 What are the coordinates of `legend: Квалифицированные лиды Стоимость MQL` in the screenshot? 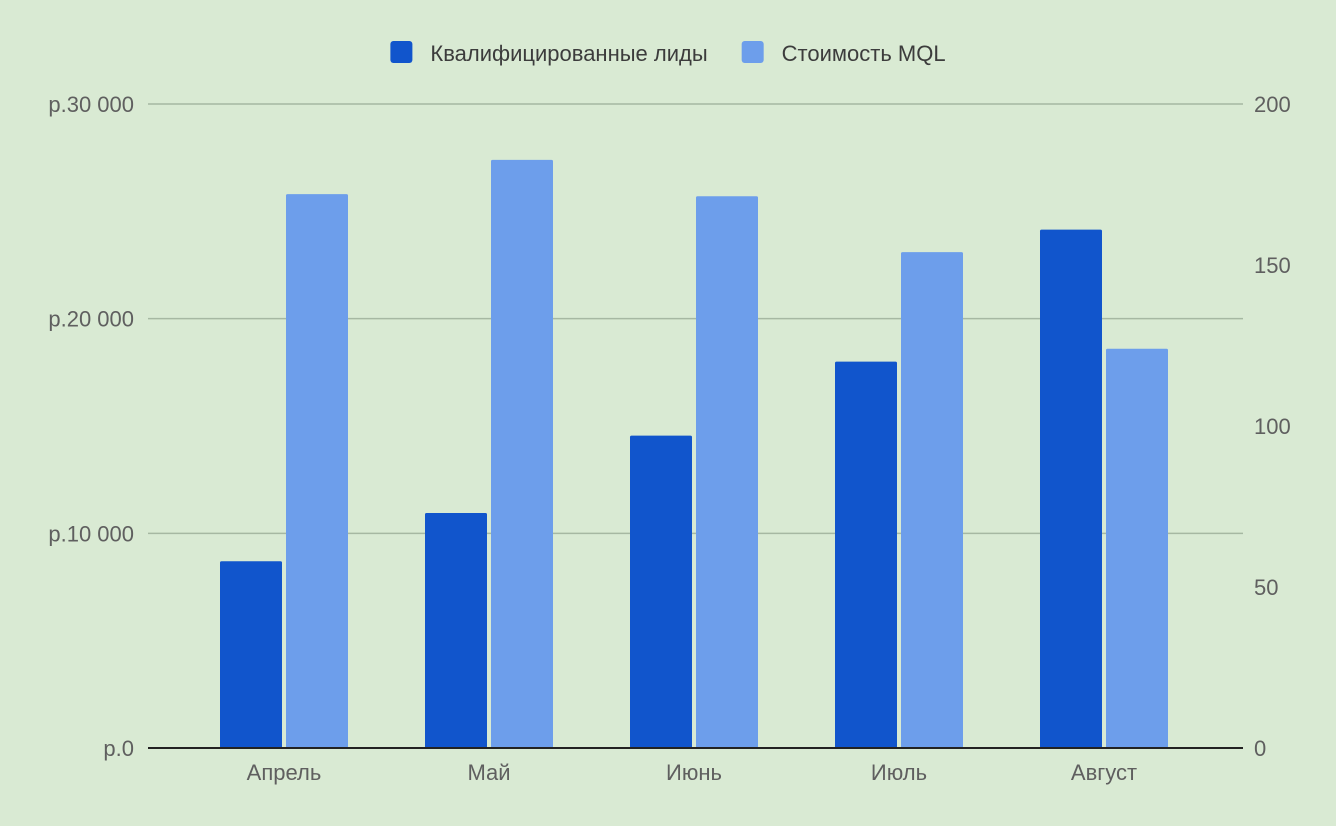 It's located at (668, 53).